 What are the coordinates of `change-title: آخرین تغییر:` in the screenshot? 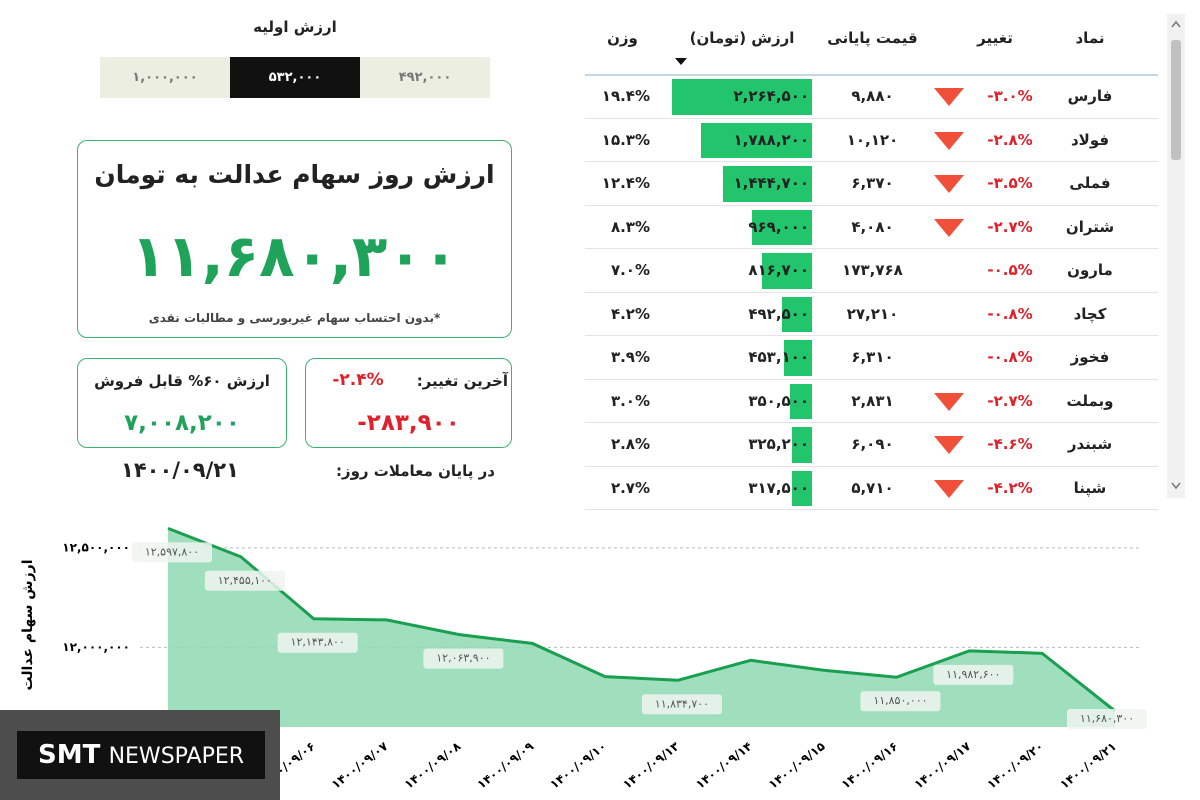 It's located at (462, 381).